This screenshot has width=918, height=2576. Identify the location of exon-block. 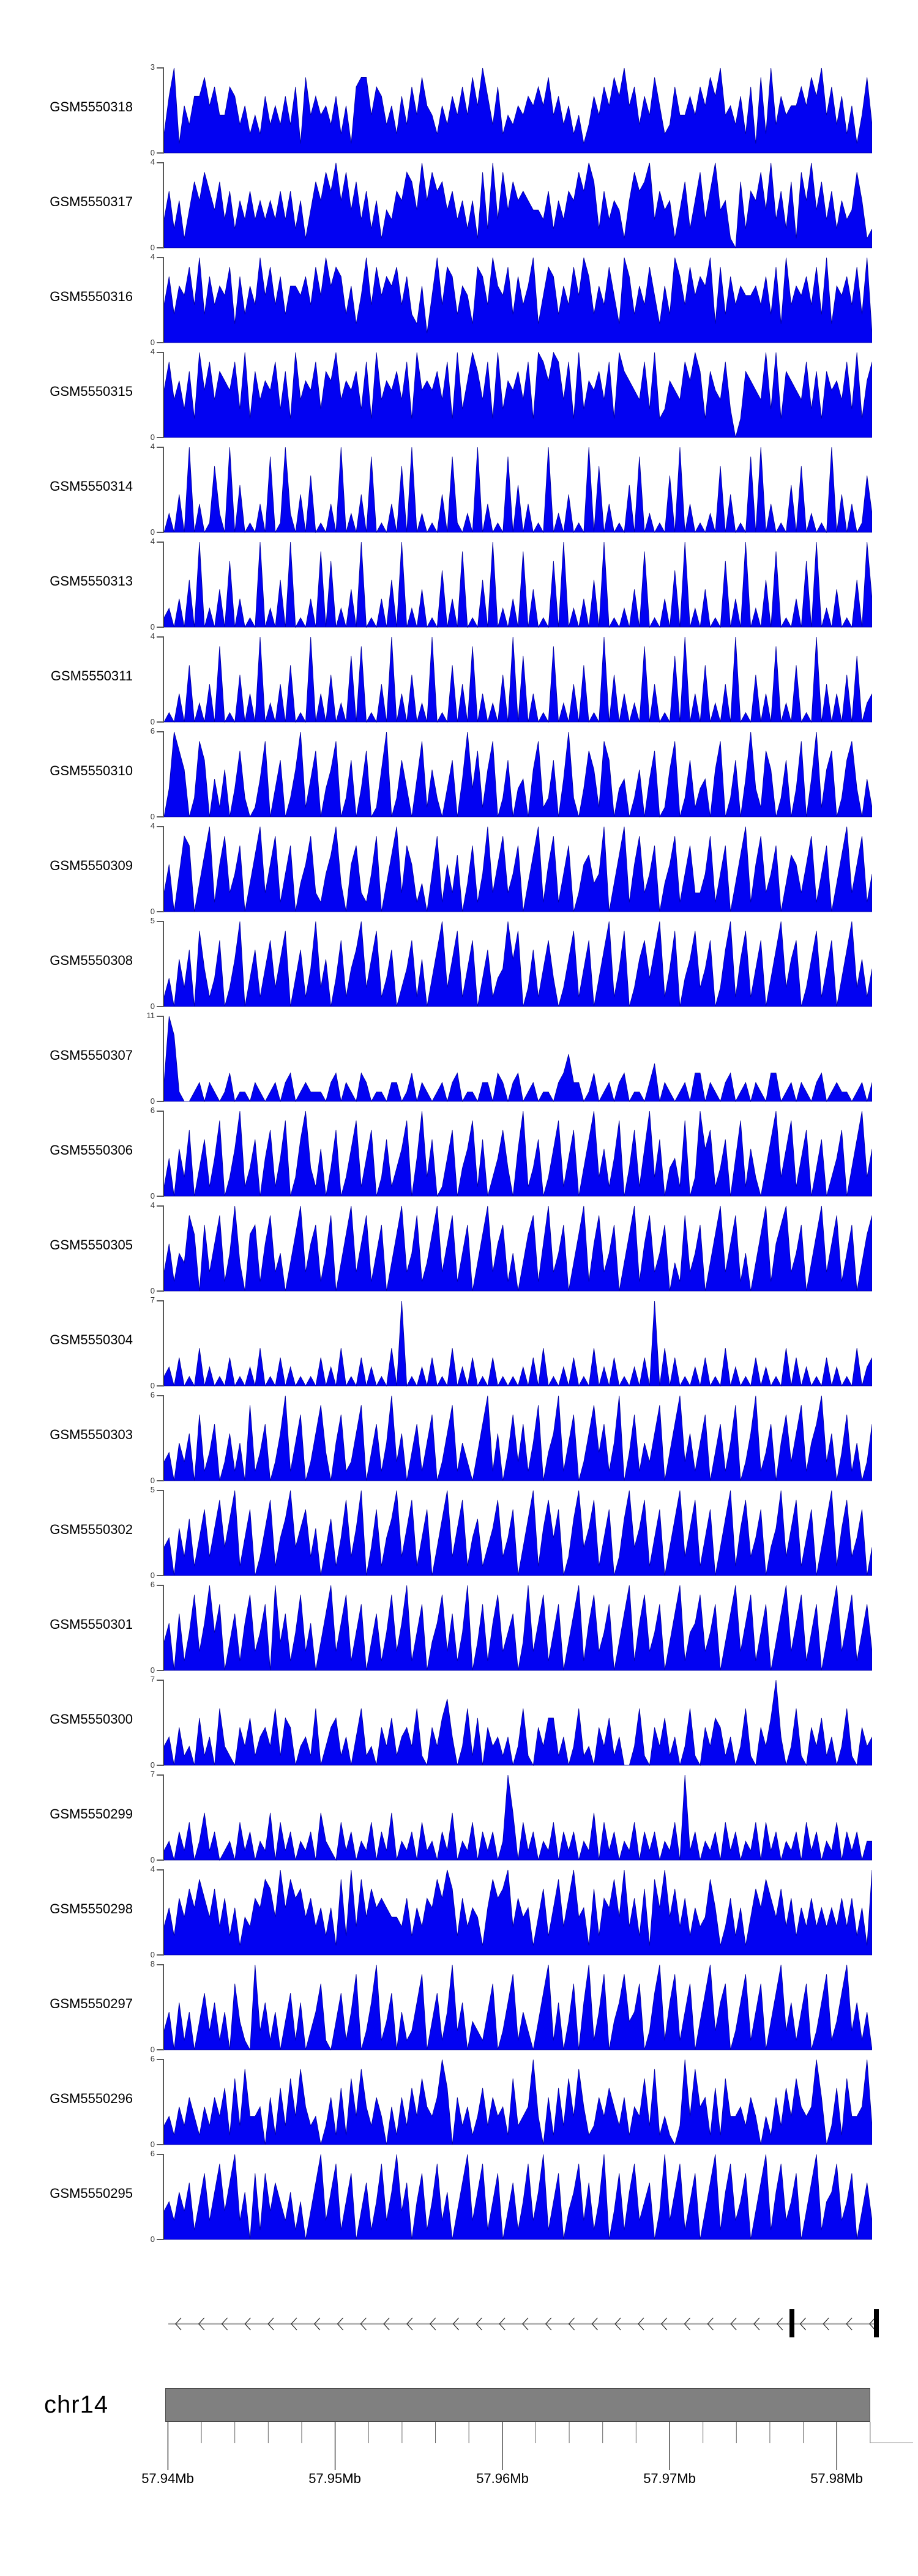
(791, 2323).